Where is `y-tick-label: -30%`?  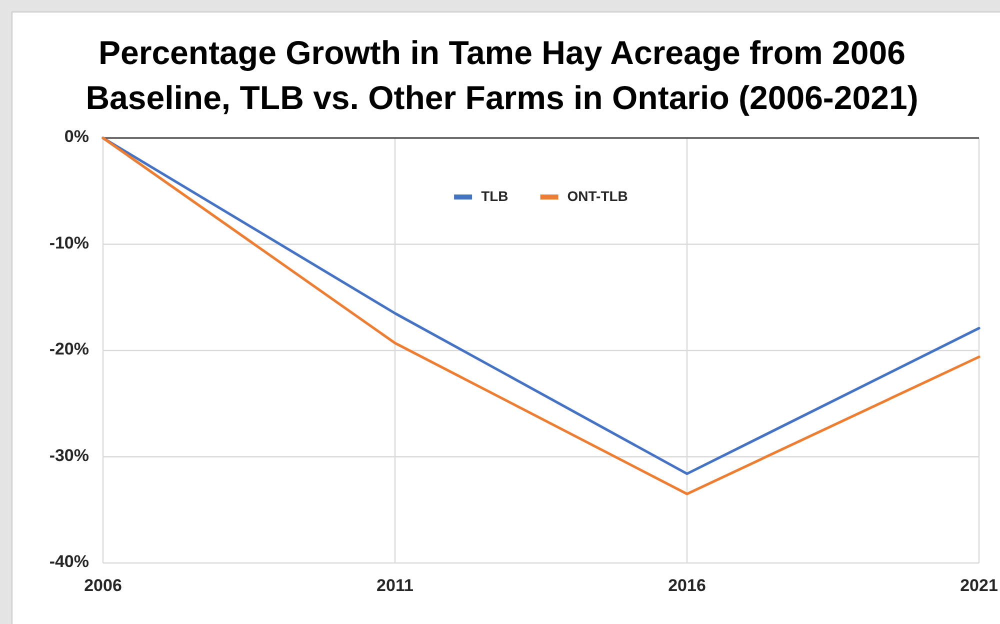
y-tick-label: -30% is located at coordinates (69, 456).